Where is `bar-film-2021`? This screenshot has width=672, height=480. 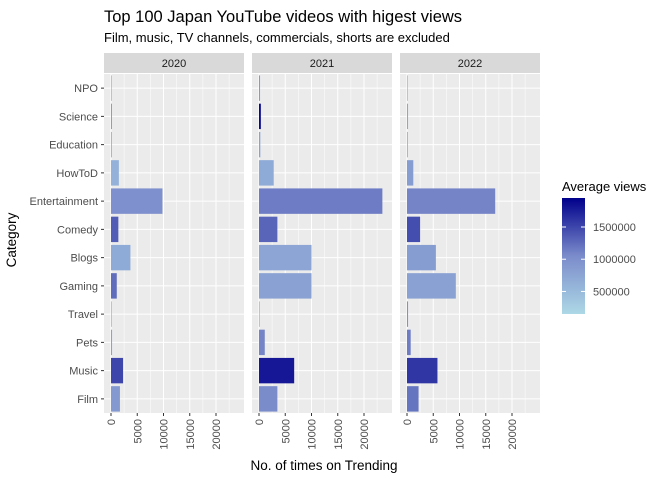
bar-film-2021 is located at coordinates (268, 399).